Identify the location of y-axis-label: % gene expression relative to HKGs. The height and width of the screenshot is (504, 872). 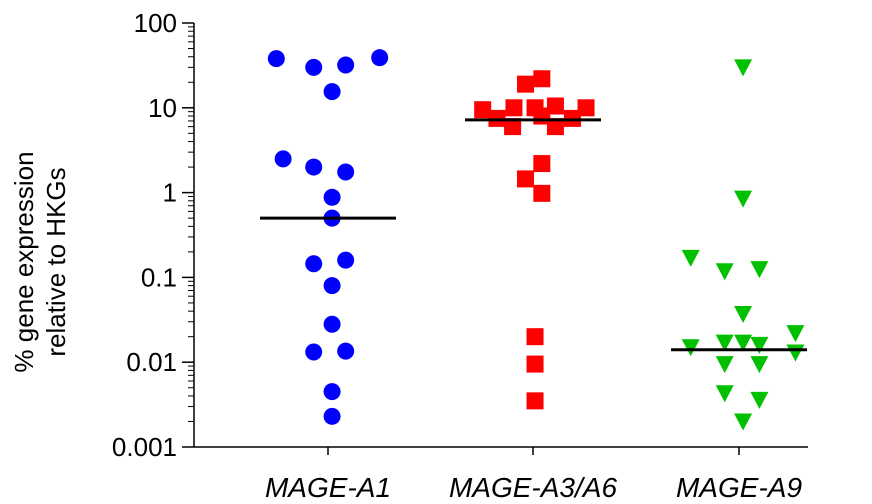
(40, 261).